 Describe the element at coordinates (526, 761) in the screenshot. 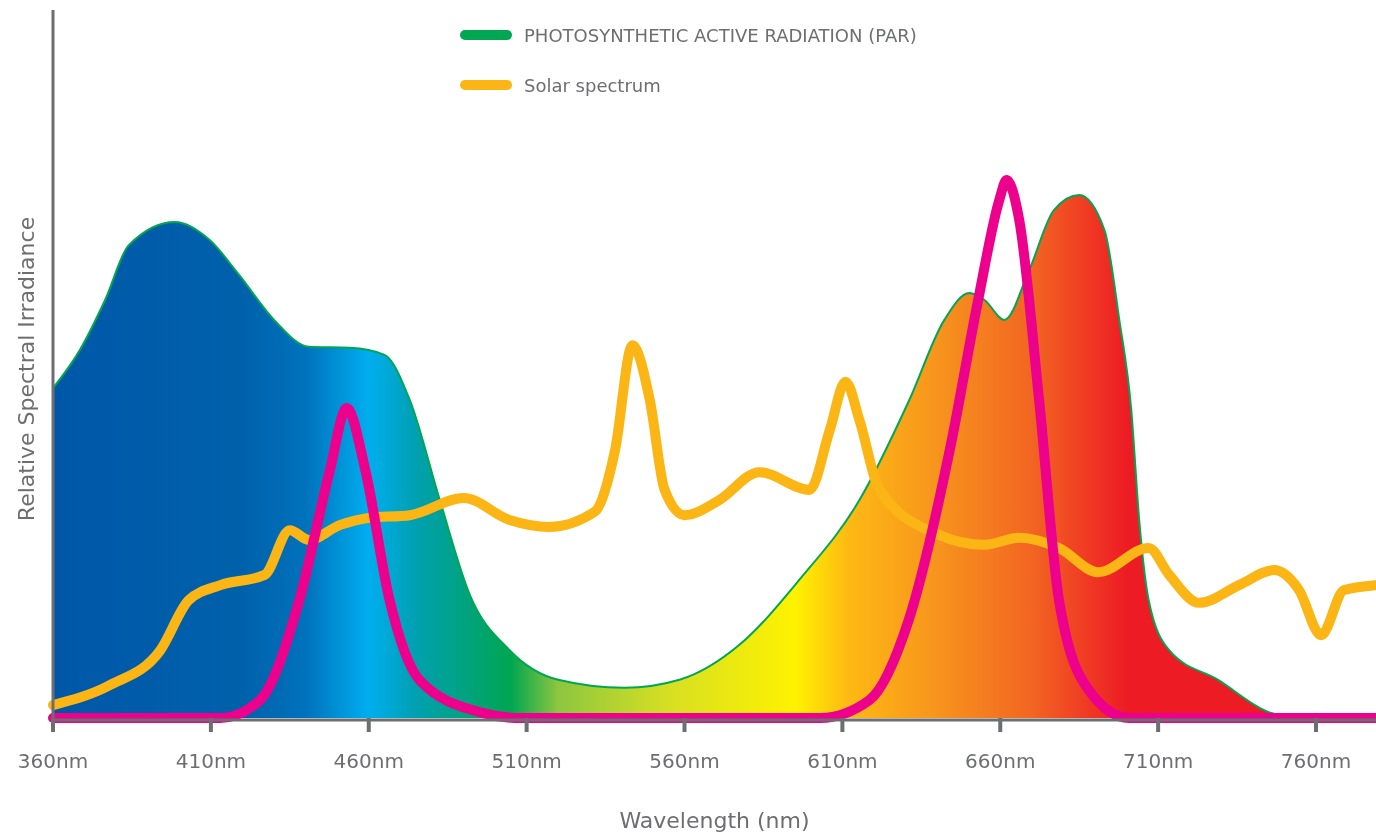

I see `x-tick-label: 510nm` at that location.